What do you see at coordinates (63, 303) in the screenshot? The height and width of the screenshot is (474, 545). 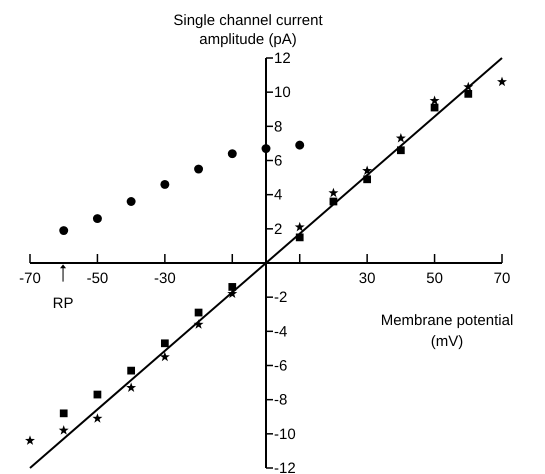 I see `annotation: RP` at bounding box center [63, 303].